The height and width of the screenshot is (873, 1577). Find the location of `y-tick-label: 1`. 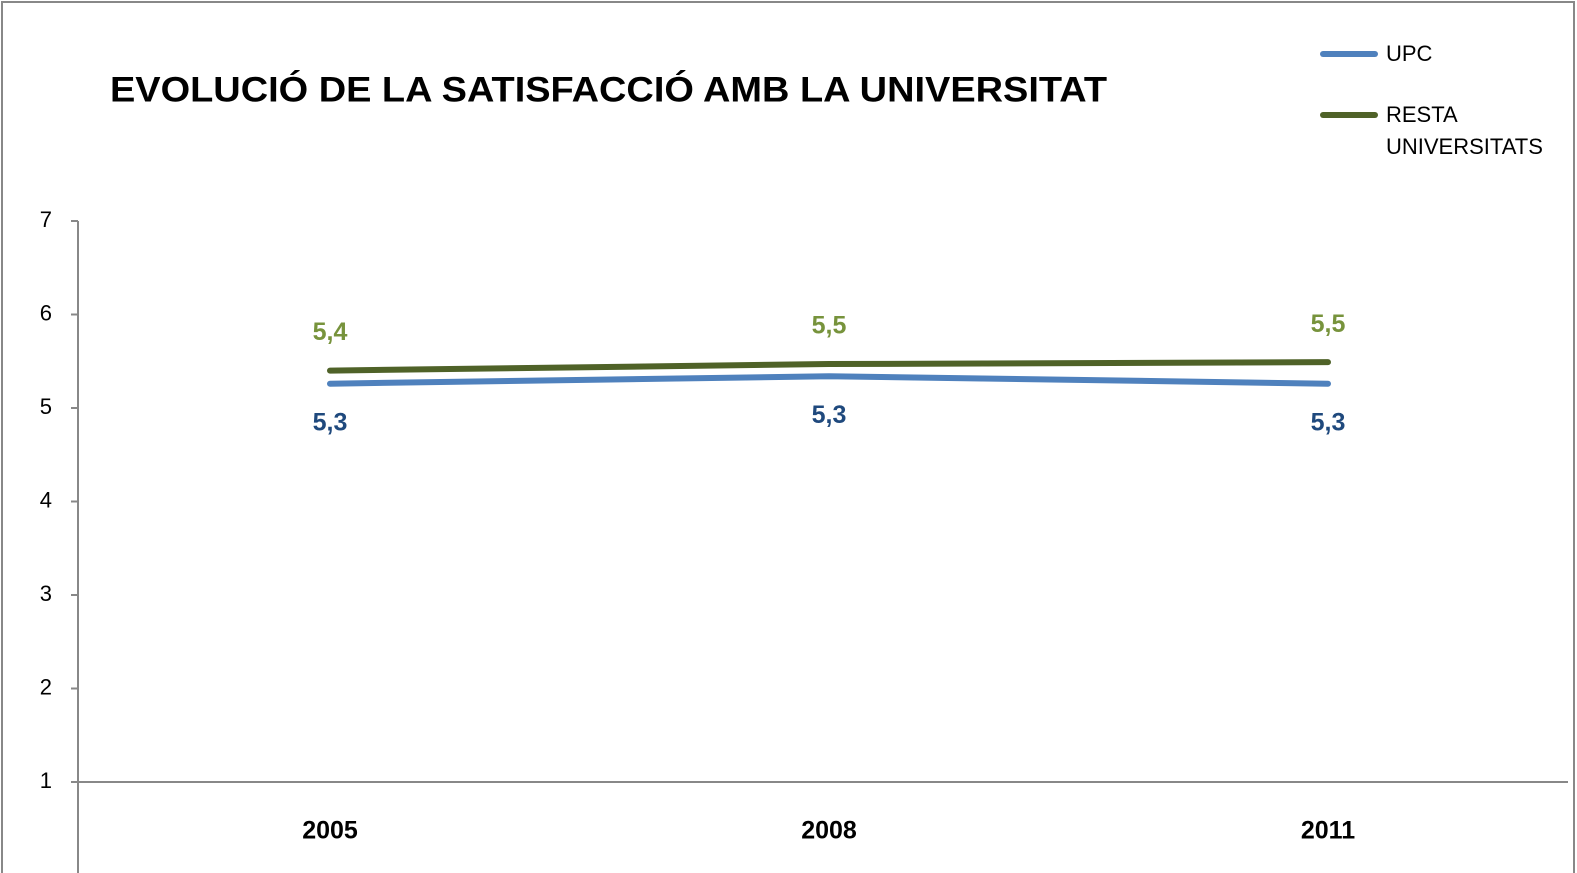

y-tick-label: 1 is located at coordinates (46, 780).